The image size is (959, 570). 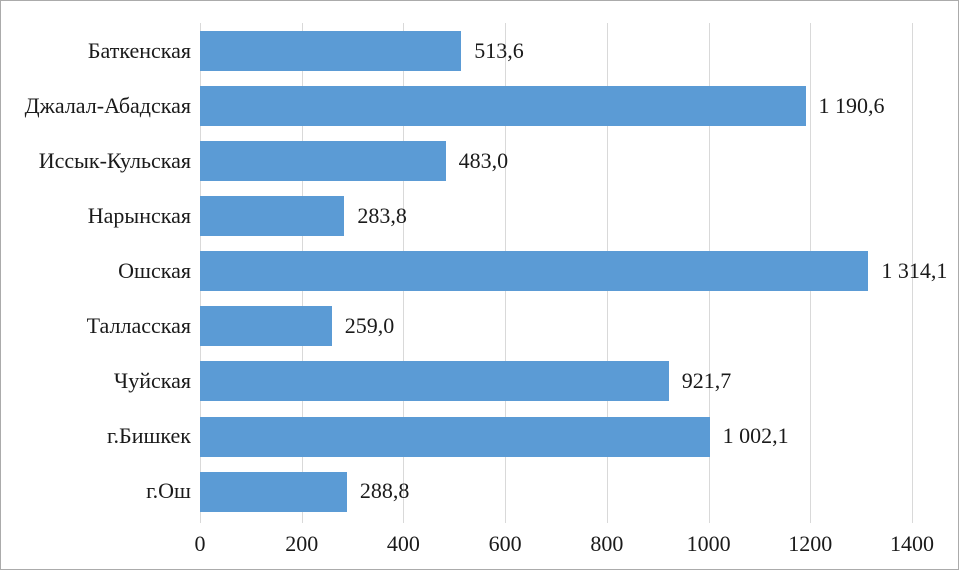 I want to click on category-label: Джалал-Абадская, so click(x=107, y=105).